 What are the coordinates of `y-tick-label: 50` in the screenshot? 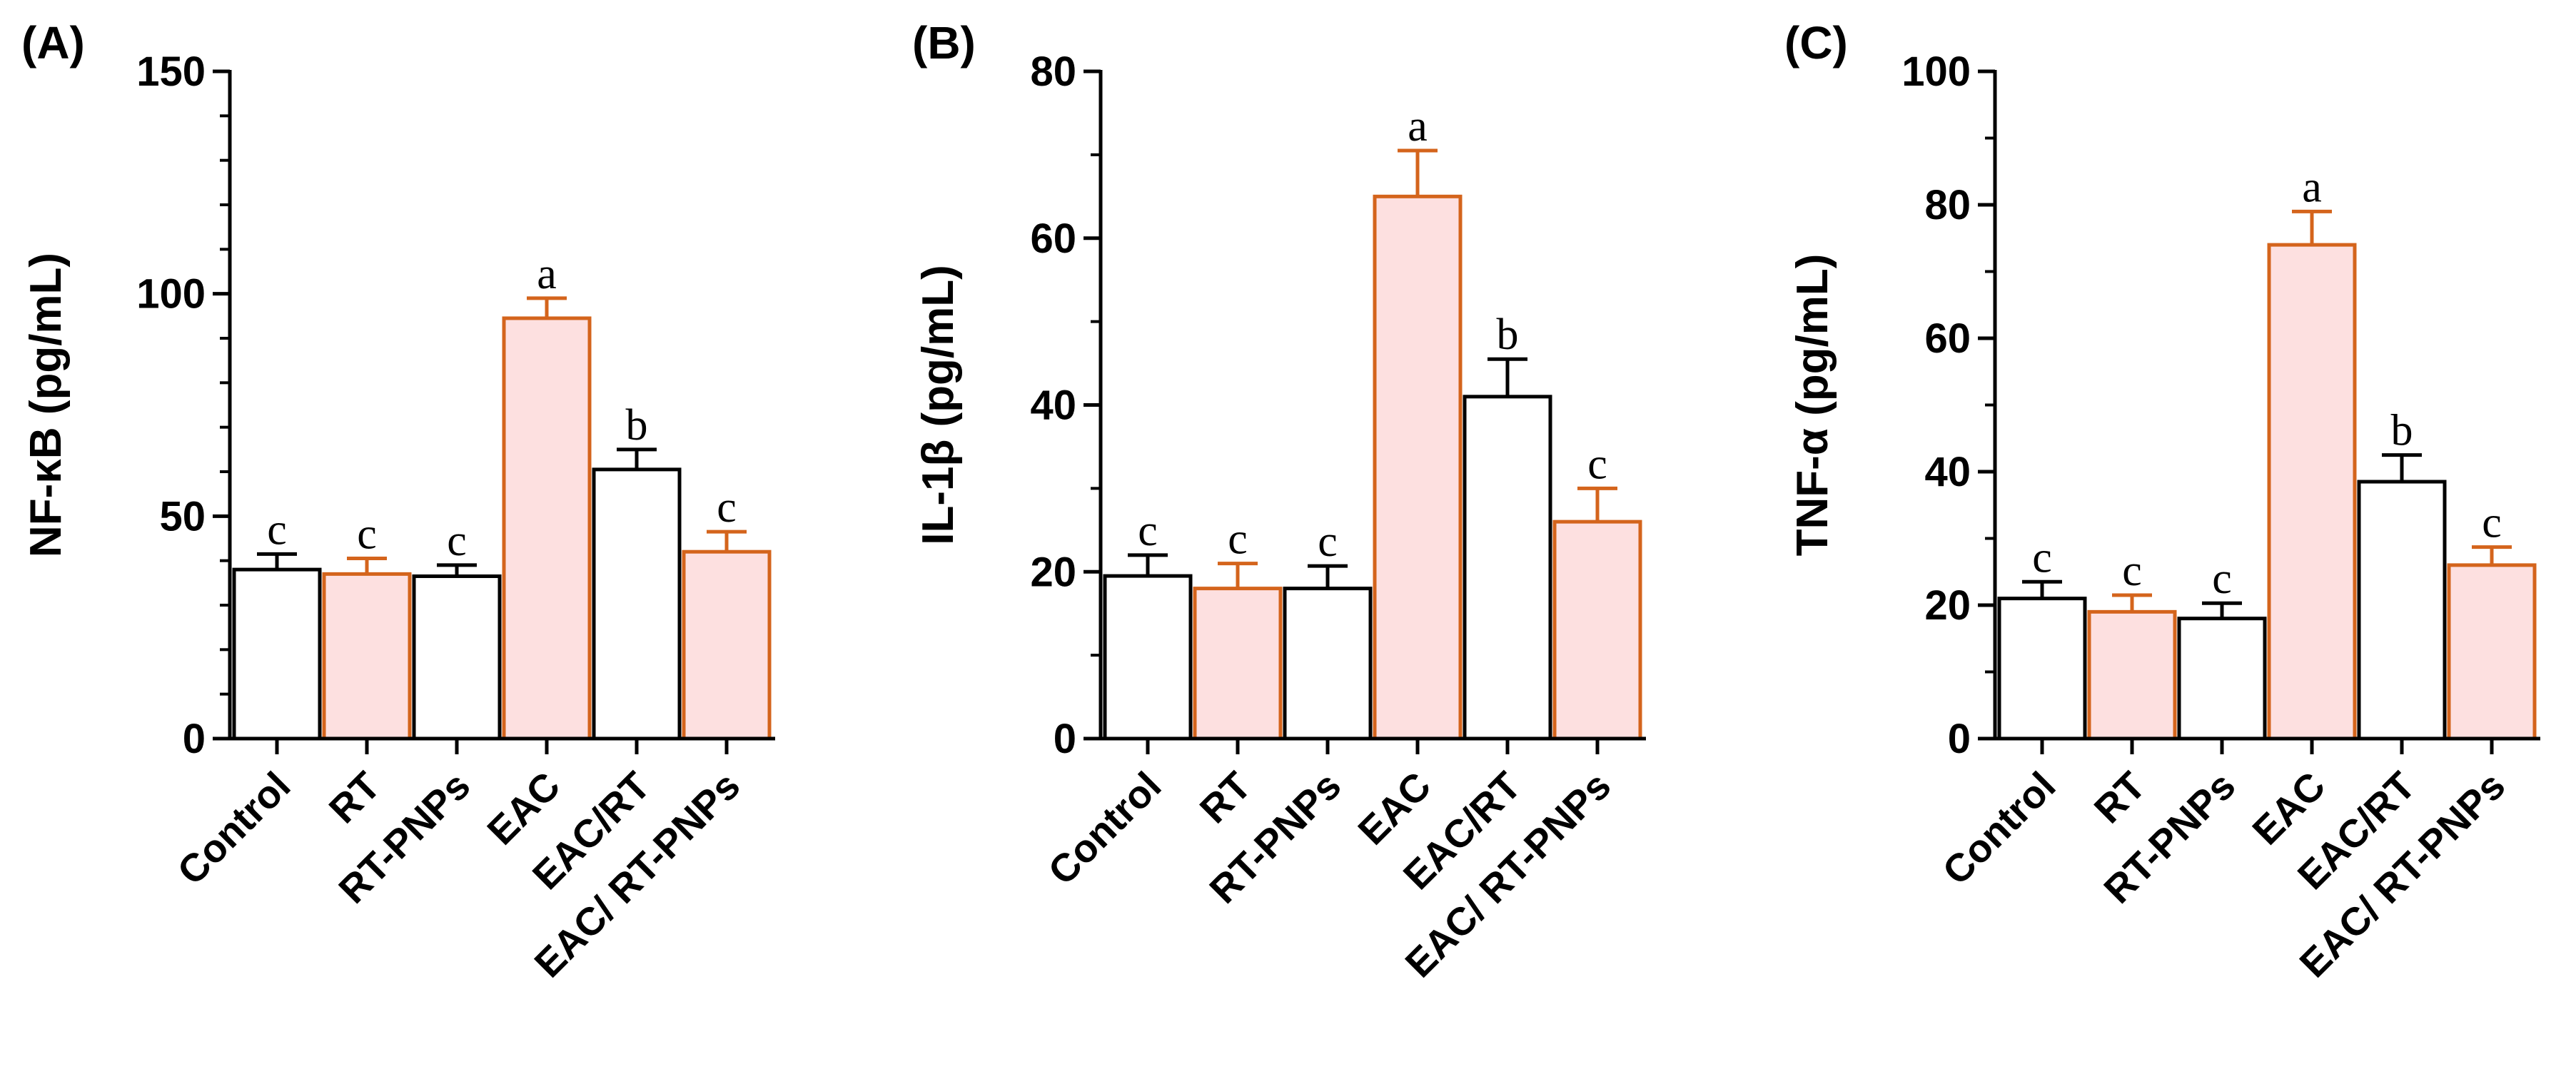 It's located at (182, 516).